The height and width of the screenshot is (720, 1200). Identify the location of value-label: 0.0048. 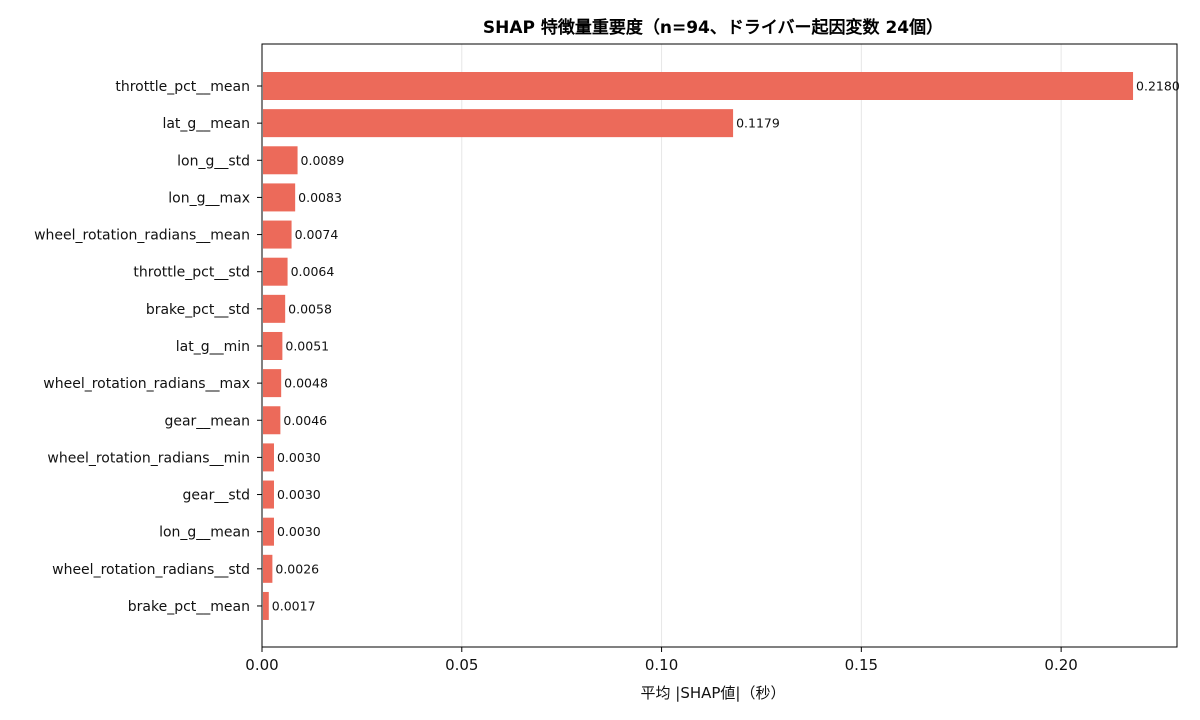
(306, 383).